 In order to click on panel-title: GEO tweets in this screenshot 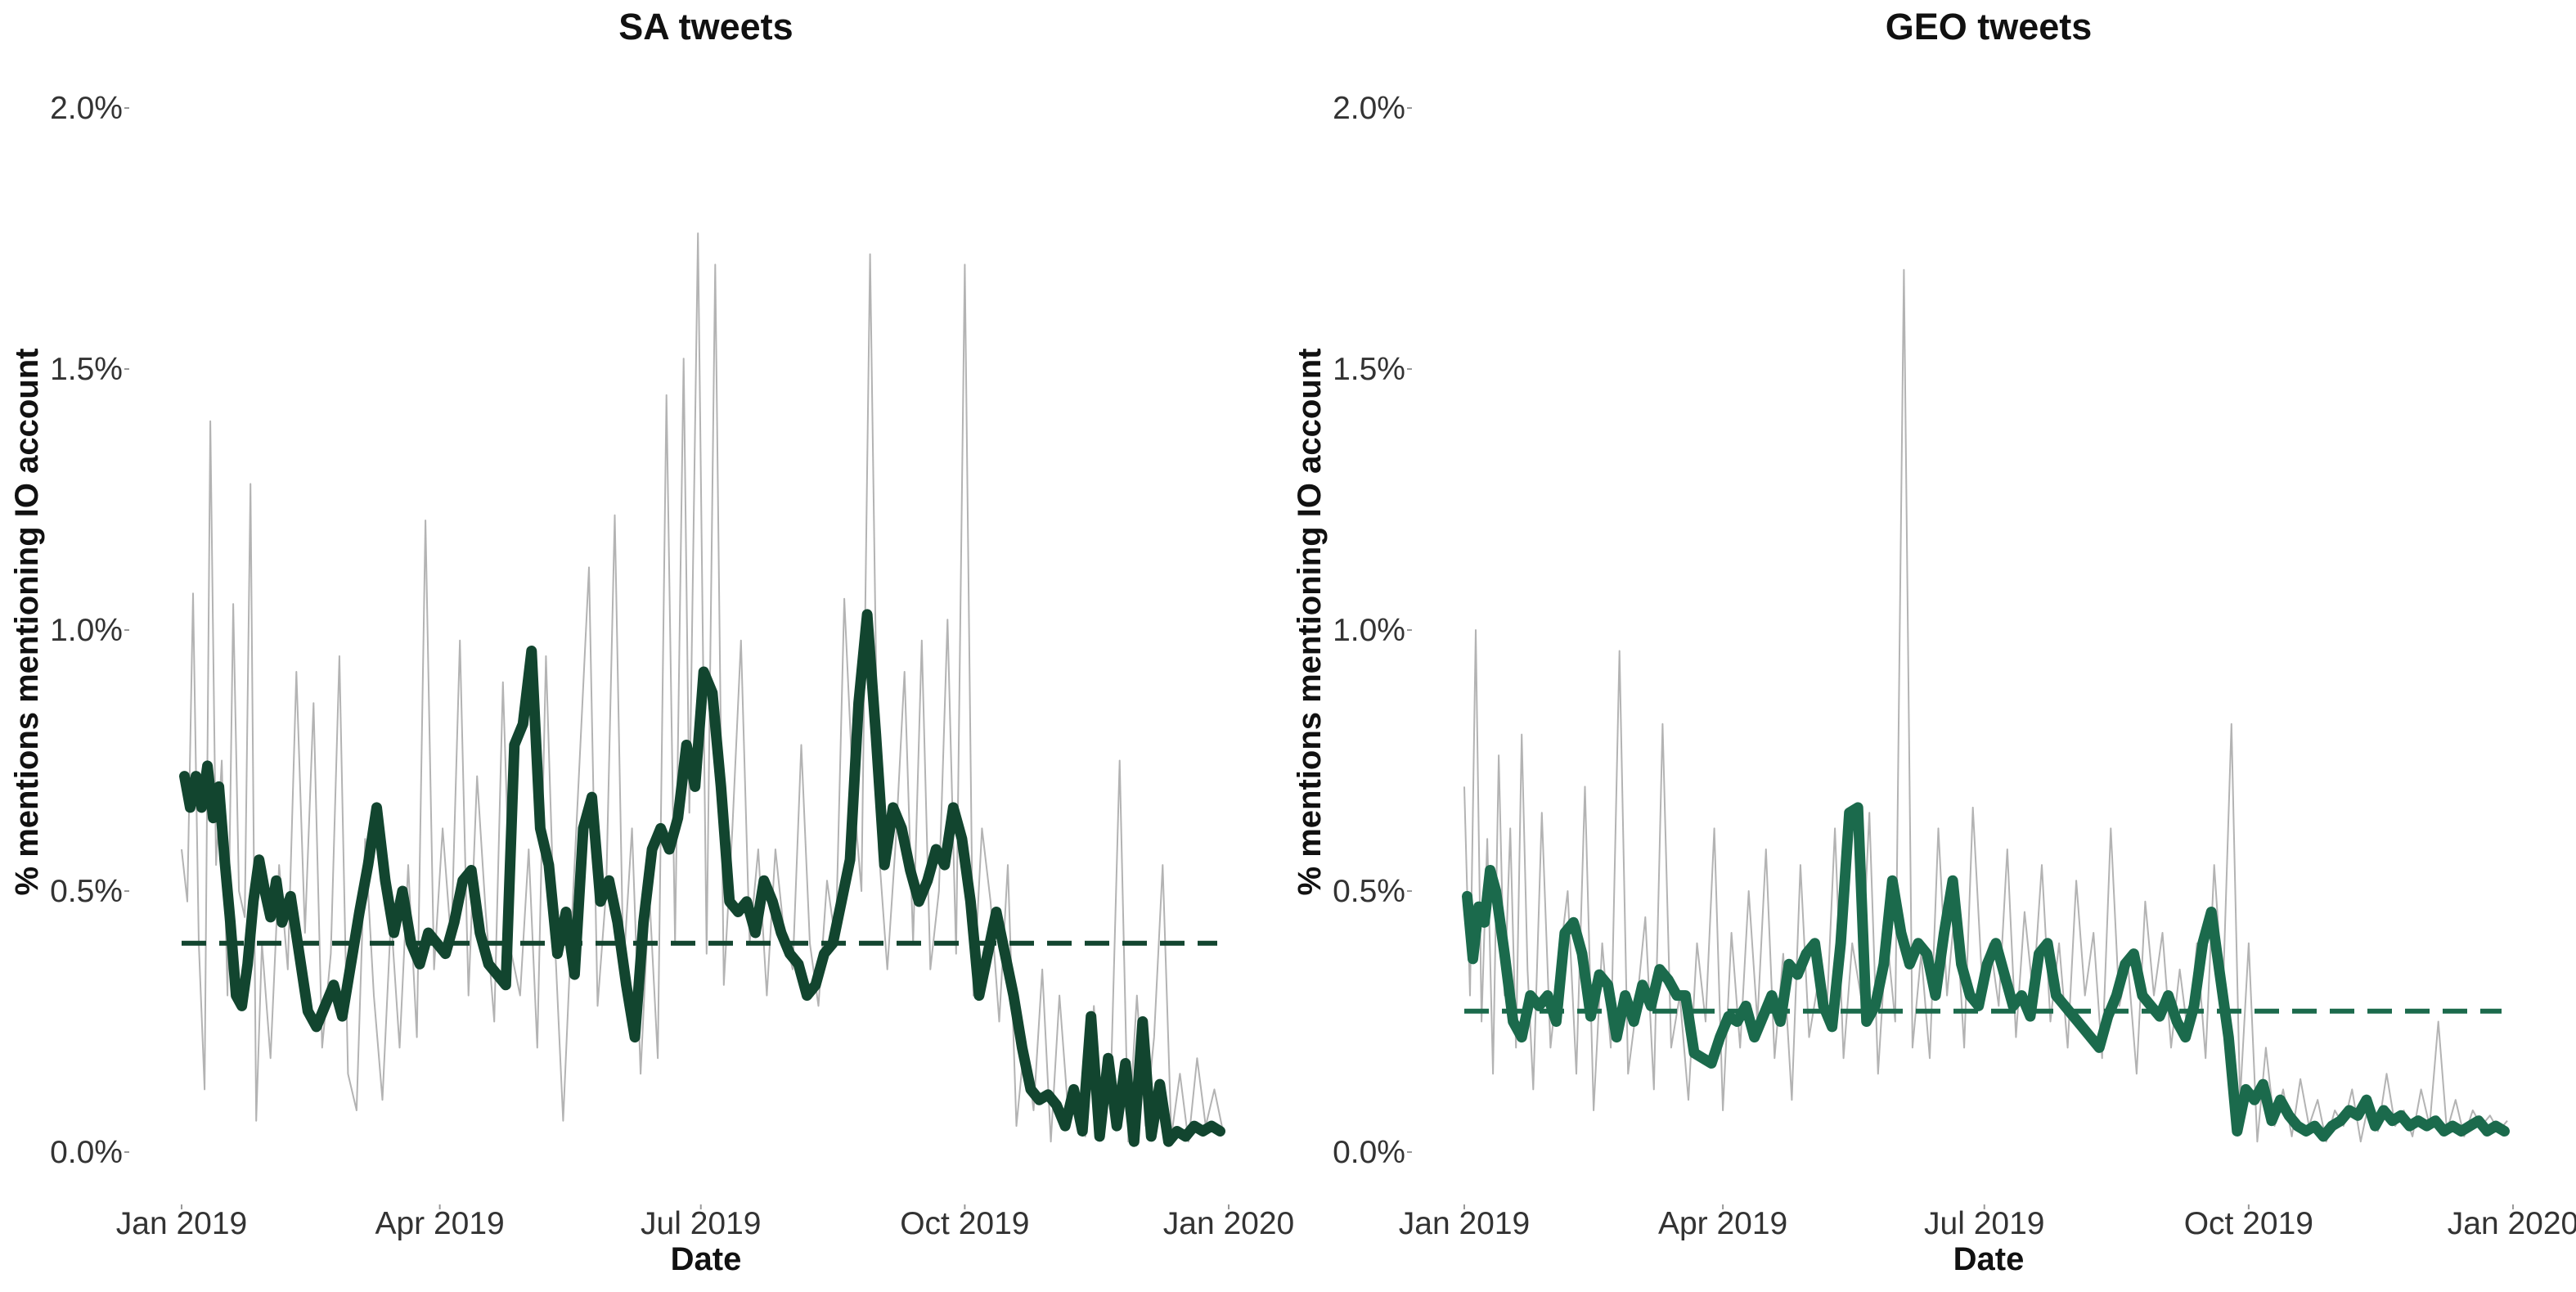, I will do `click(1990, 26)`.